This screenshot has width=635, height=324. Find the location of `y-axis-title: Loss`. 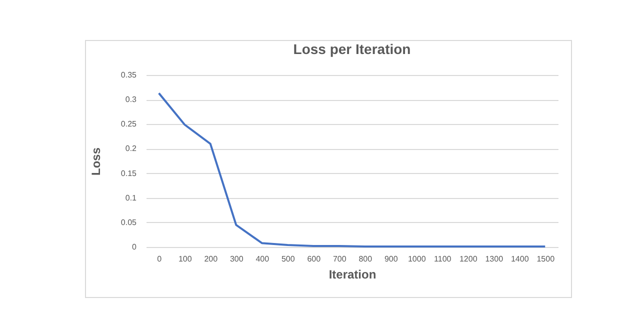

y-axis-title: Loss is located at coordinates (95, 161).